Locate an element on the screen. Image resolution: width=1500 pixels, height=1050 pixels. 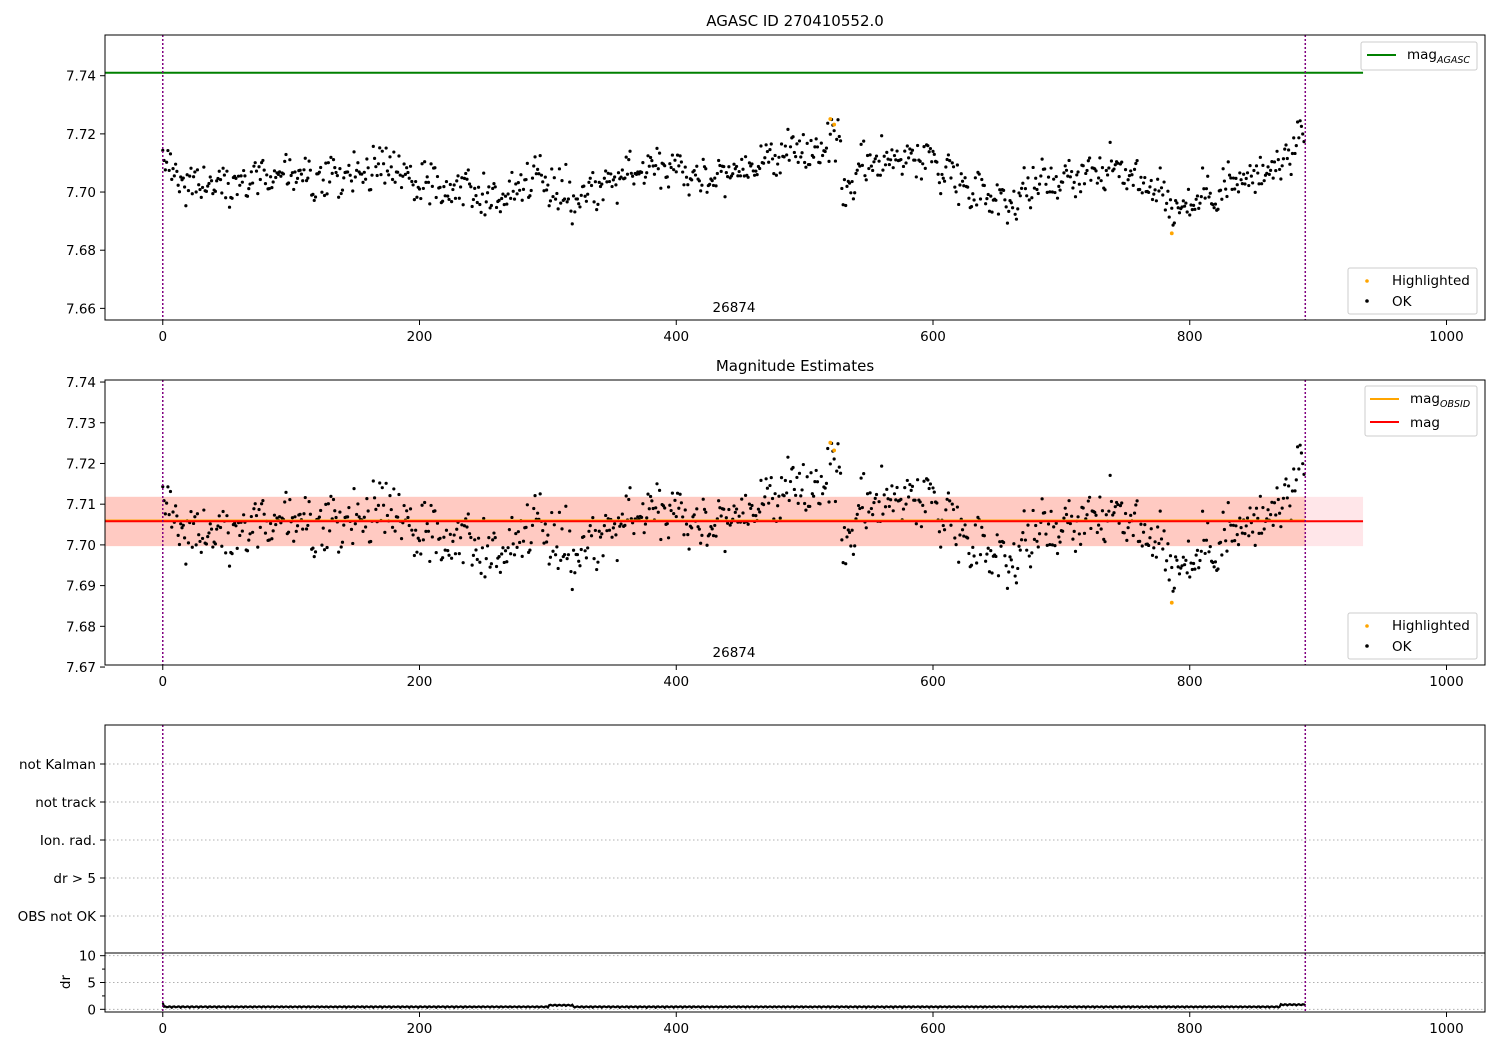
svg-text: magOBSID is located at coordinates (1440, 400).